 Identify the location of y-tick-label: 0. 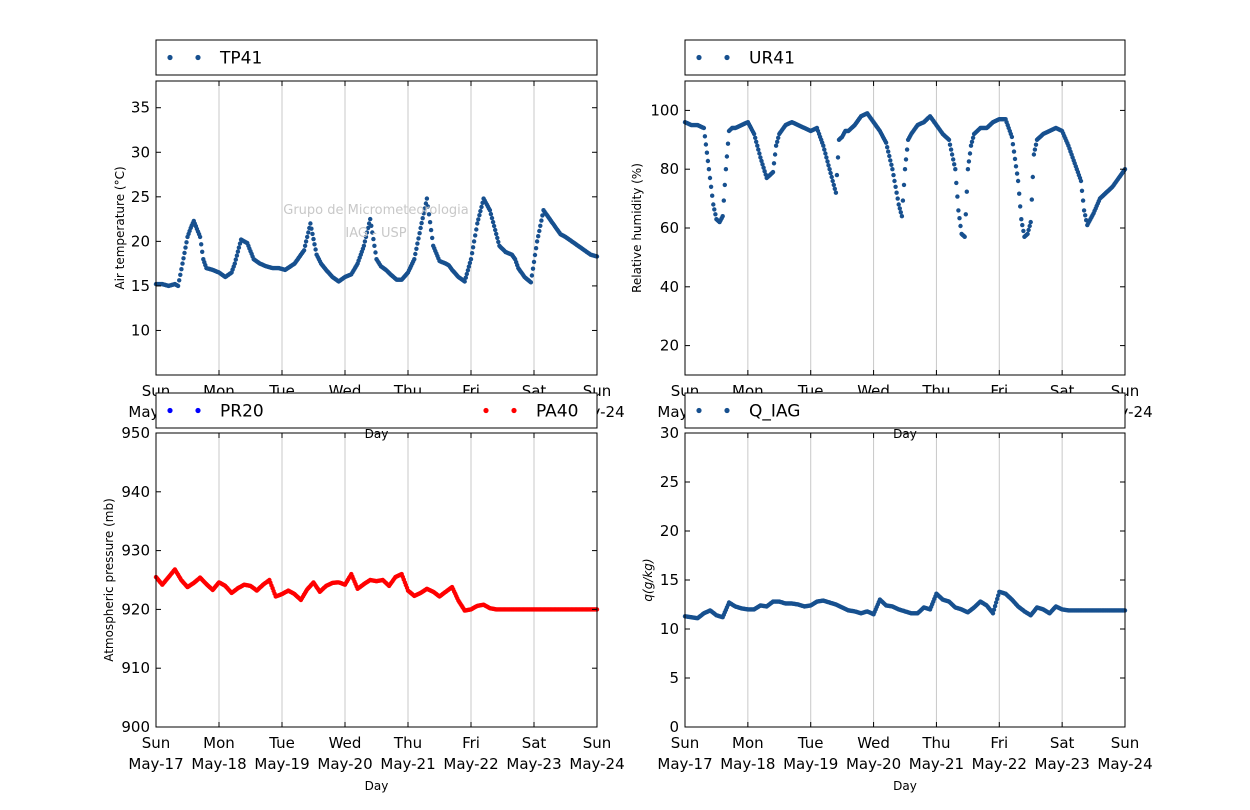
(674, 727).